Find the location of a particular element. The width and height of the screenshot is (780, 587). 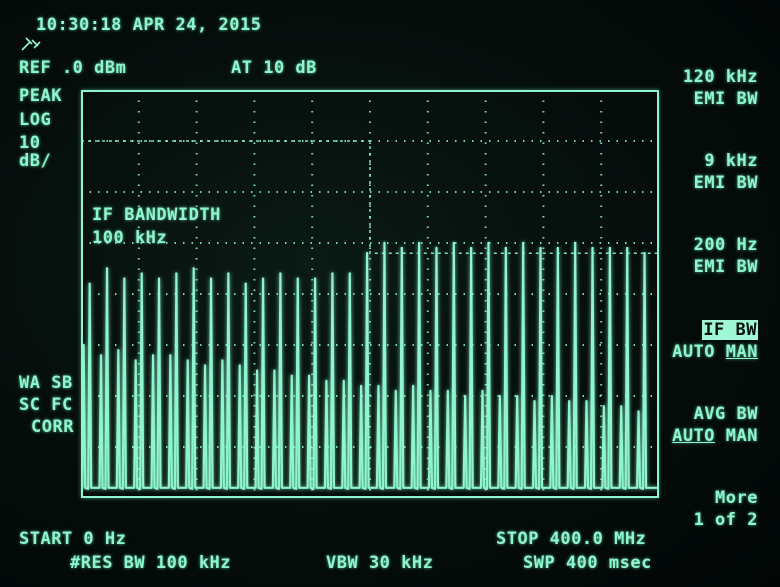

start-frequency: START 0 Hz is located at coordinates (73, 539).